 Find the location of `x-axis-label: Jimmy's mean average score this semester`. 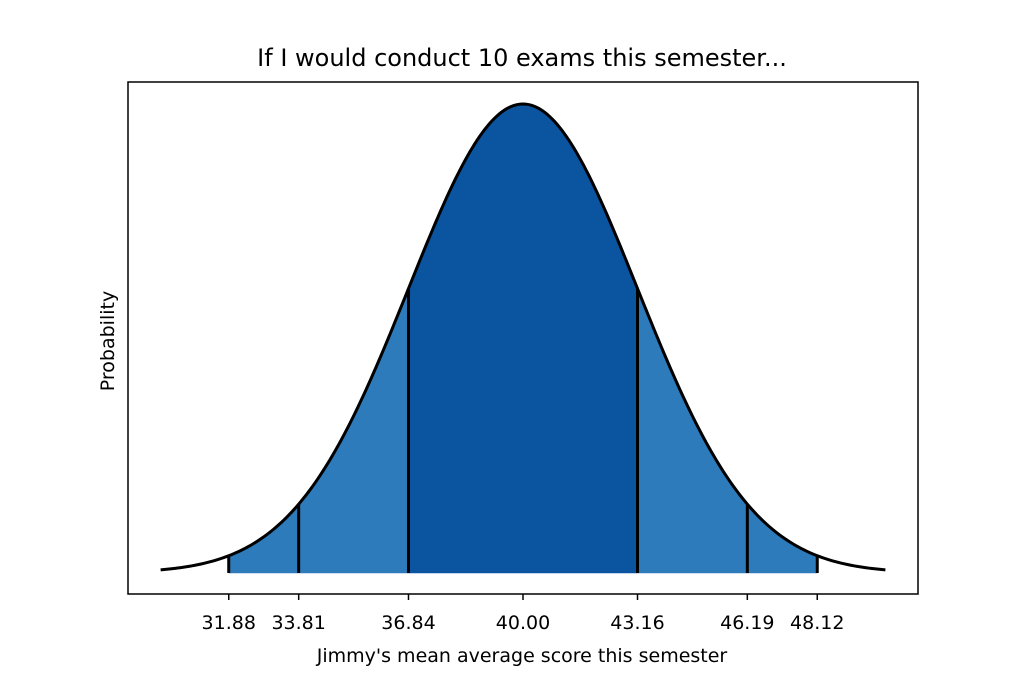

x-axis-label: Jimmy's mean average score this semester is located at coordinates (522, 656).